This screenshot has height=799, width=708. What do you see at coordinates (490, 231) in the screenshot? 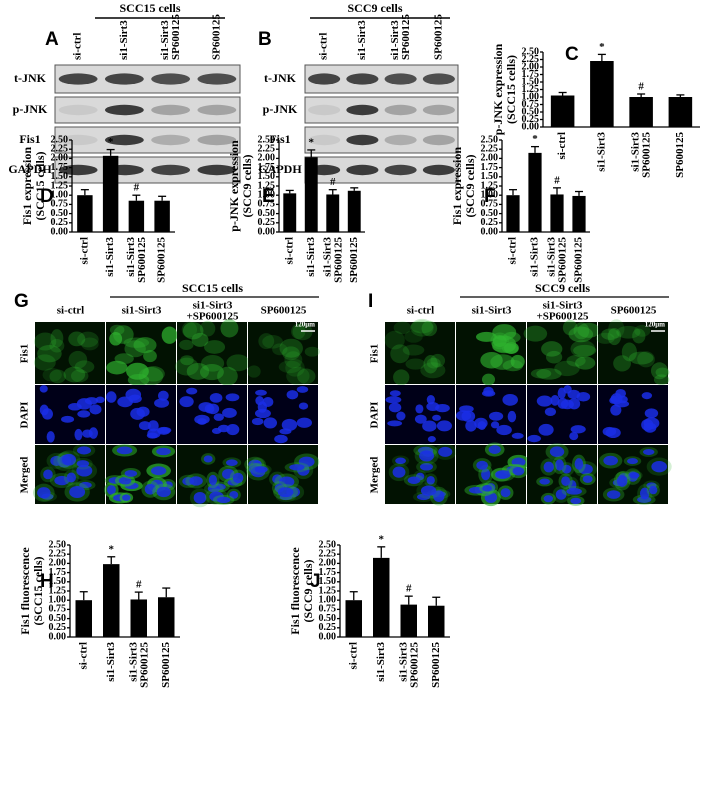
I see `y-tick-label: 0.00` at bounding box center [490, 231].